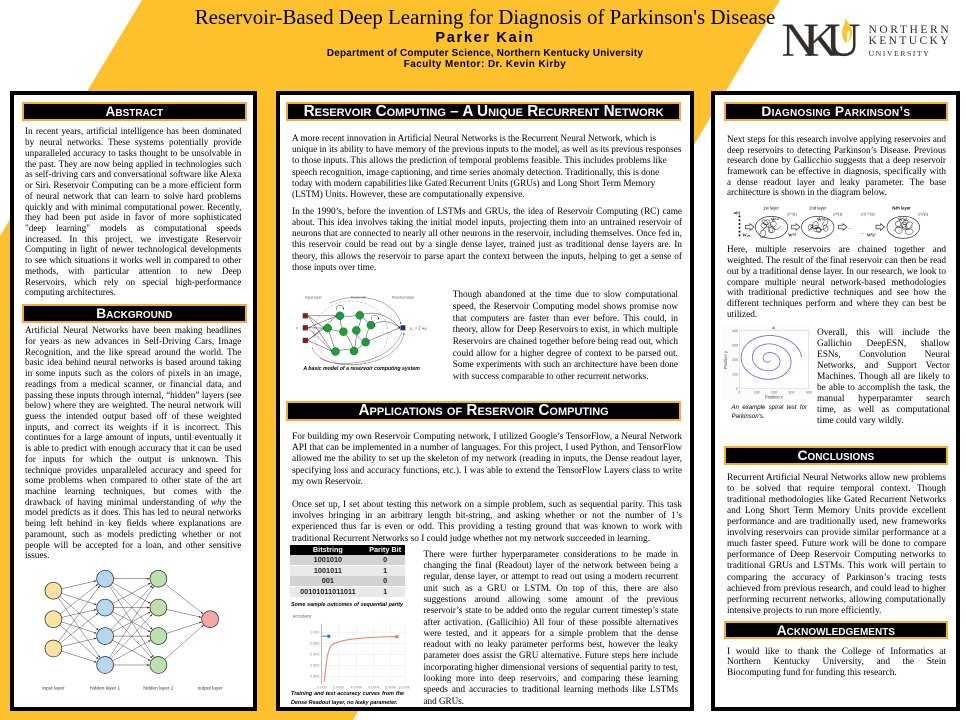 The width and height of the screenshot is (966, 720). What do you see at coordinates (315, 665) in the screenshot?
I see `svg-text: 0.850` at bounding box center [315, 665].